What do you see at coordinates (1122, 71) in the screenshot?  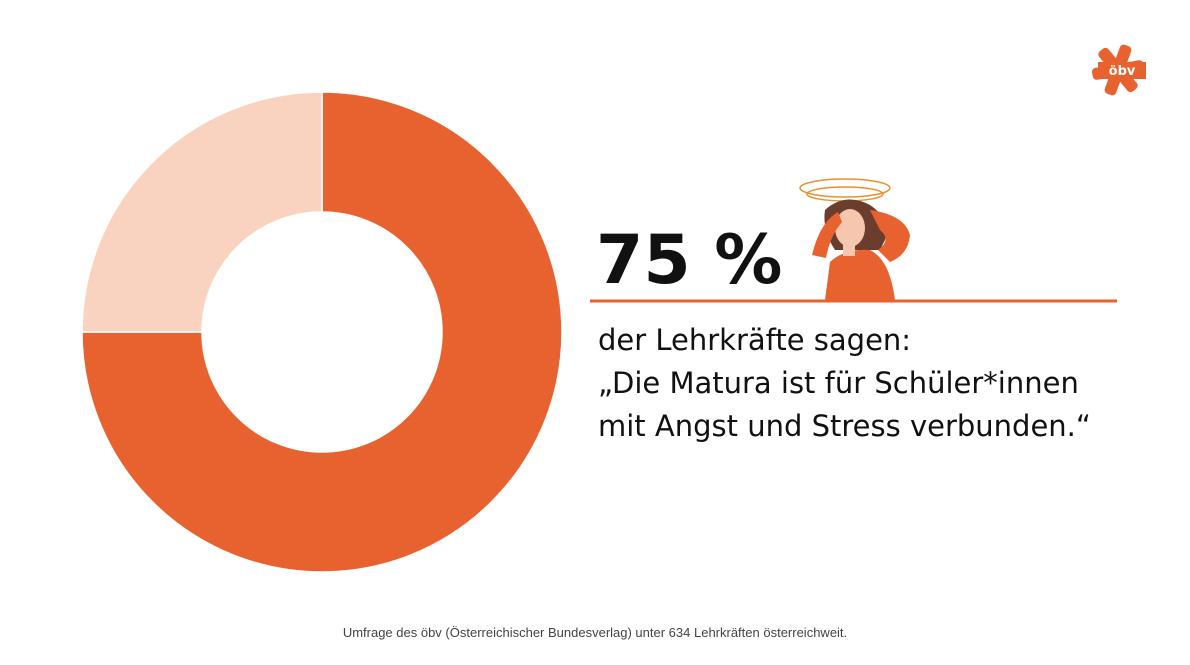 I see `logo-text: öbv` at bounding box center [1122, 71].